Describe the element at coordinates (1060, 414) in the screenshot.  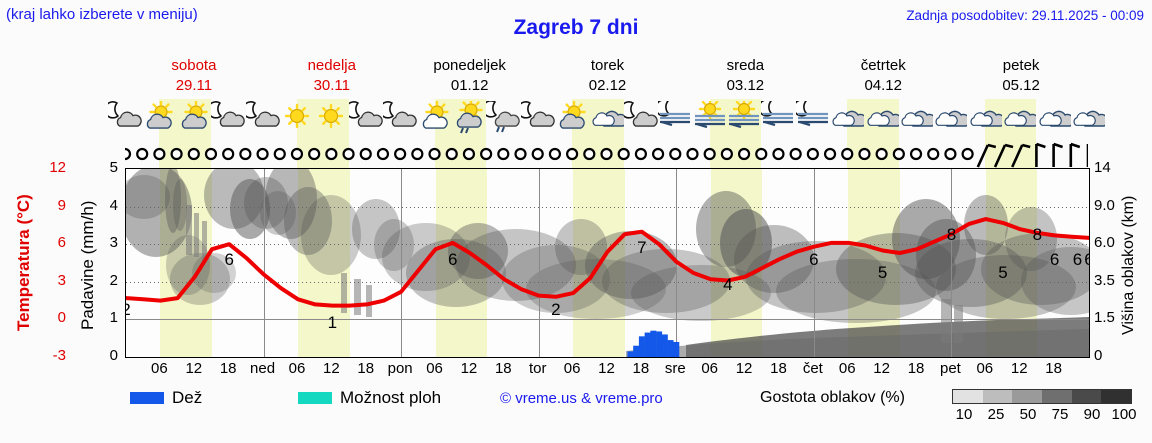
I see `cloud-density-value: 75` at that location.